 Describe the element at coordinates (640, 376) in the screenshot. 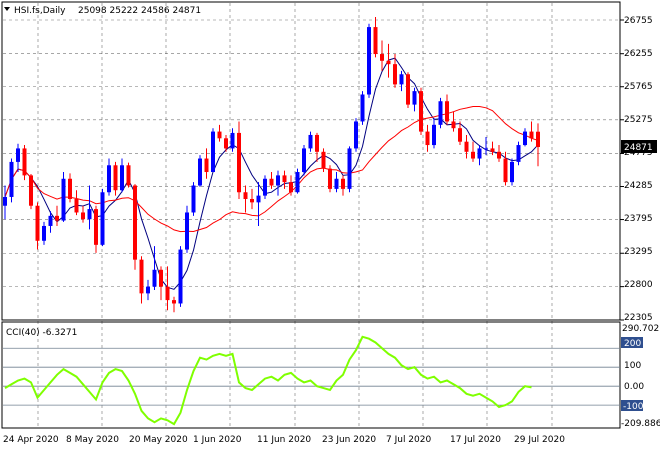

I see `cci-axis: 290.7027 200 100 0.00 -100 -209.886` at that location.